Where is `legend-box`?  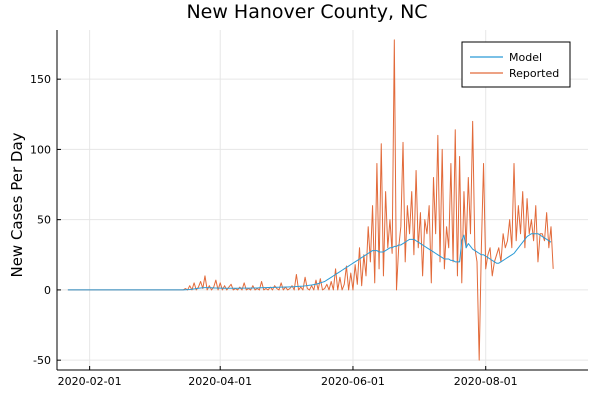
legend-box is located at coordinates (516, 64).